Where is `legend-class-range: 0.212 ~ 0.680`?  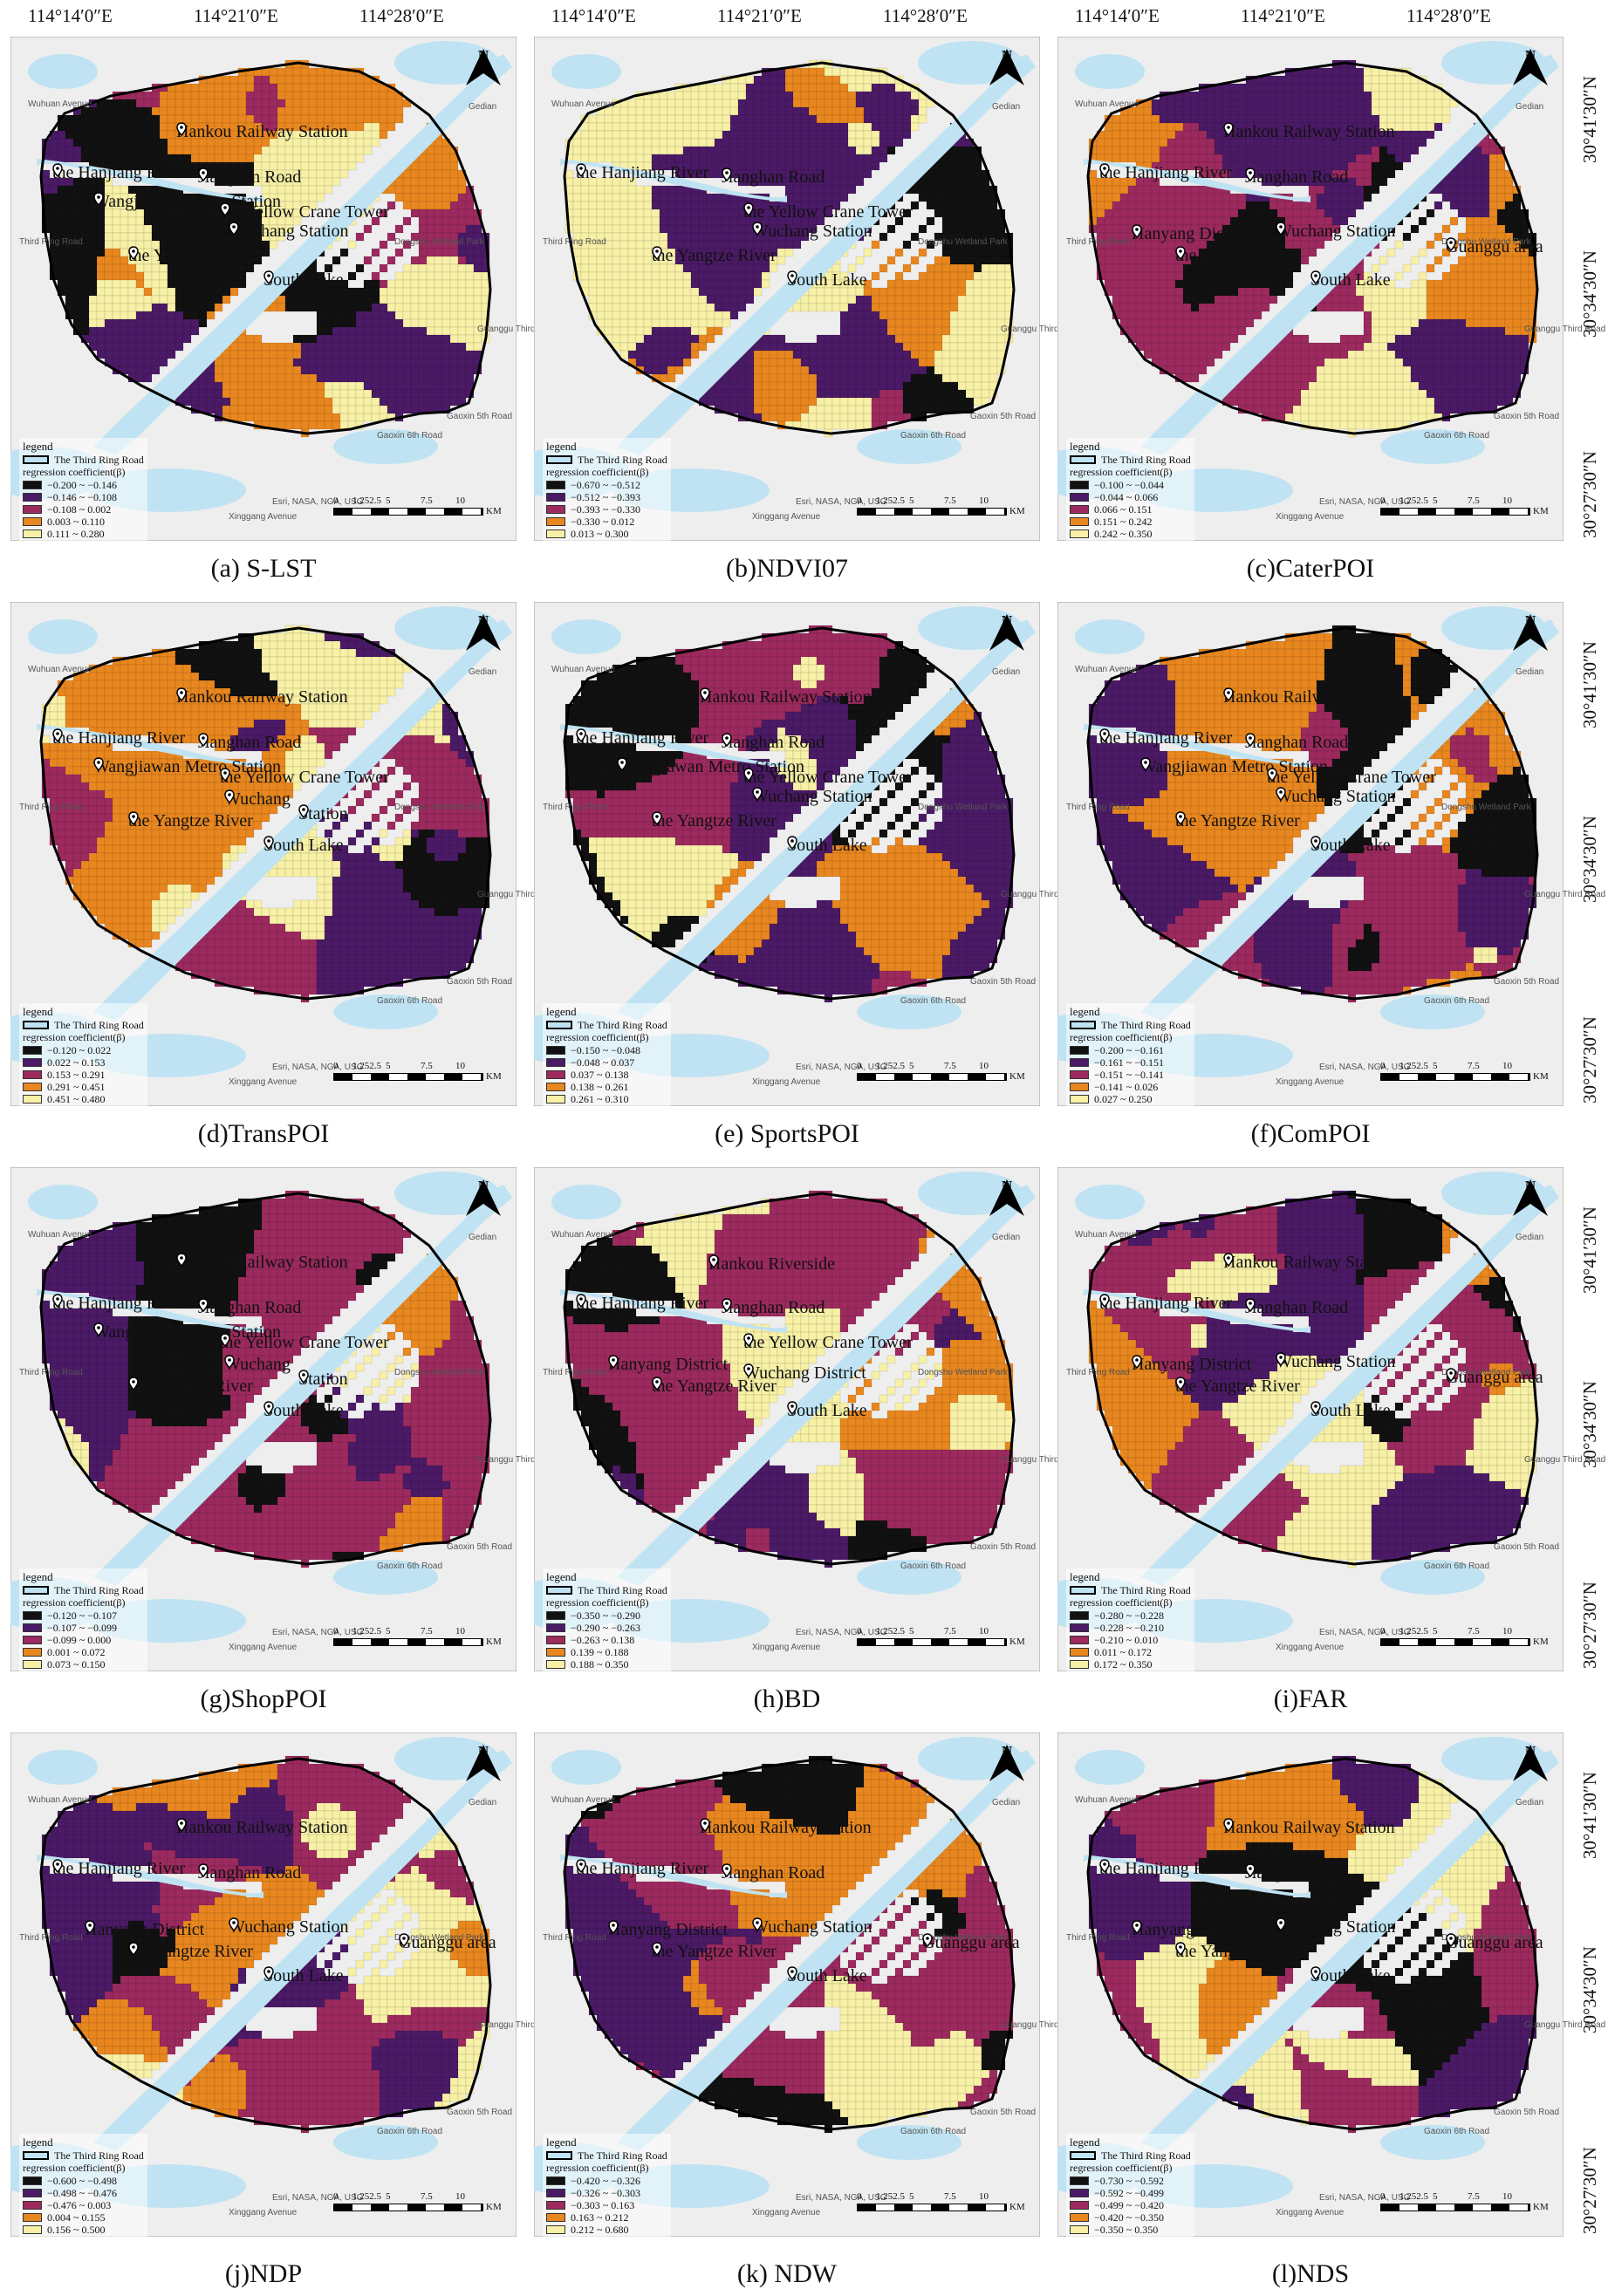
legend-class-range: 0.212 ~ 0.680 is located at coordinates (600, 2230).